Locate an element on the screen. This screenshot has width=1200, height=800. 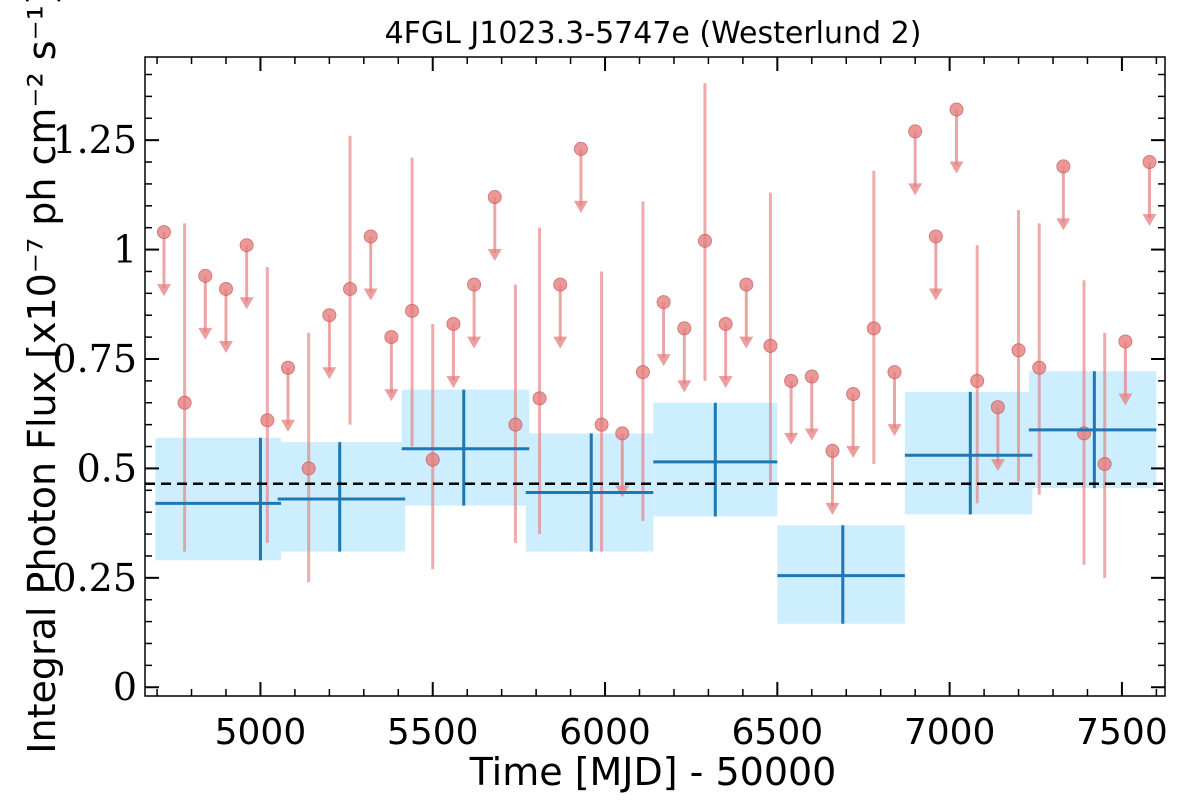
y-tick-label: 0.75 is located at coordinates (94, 359).